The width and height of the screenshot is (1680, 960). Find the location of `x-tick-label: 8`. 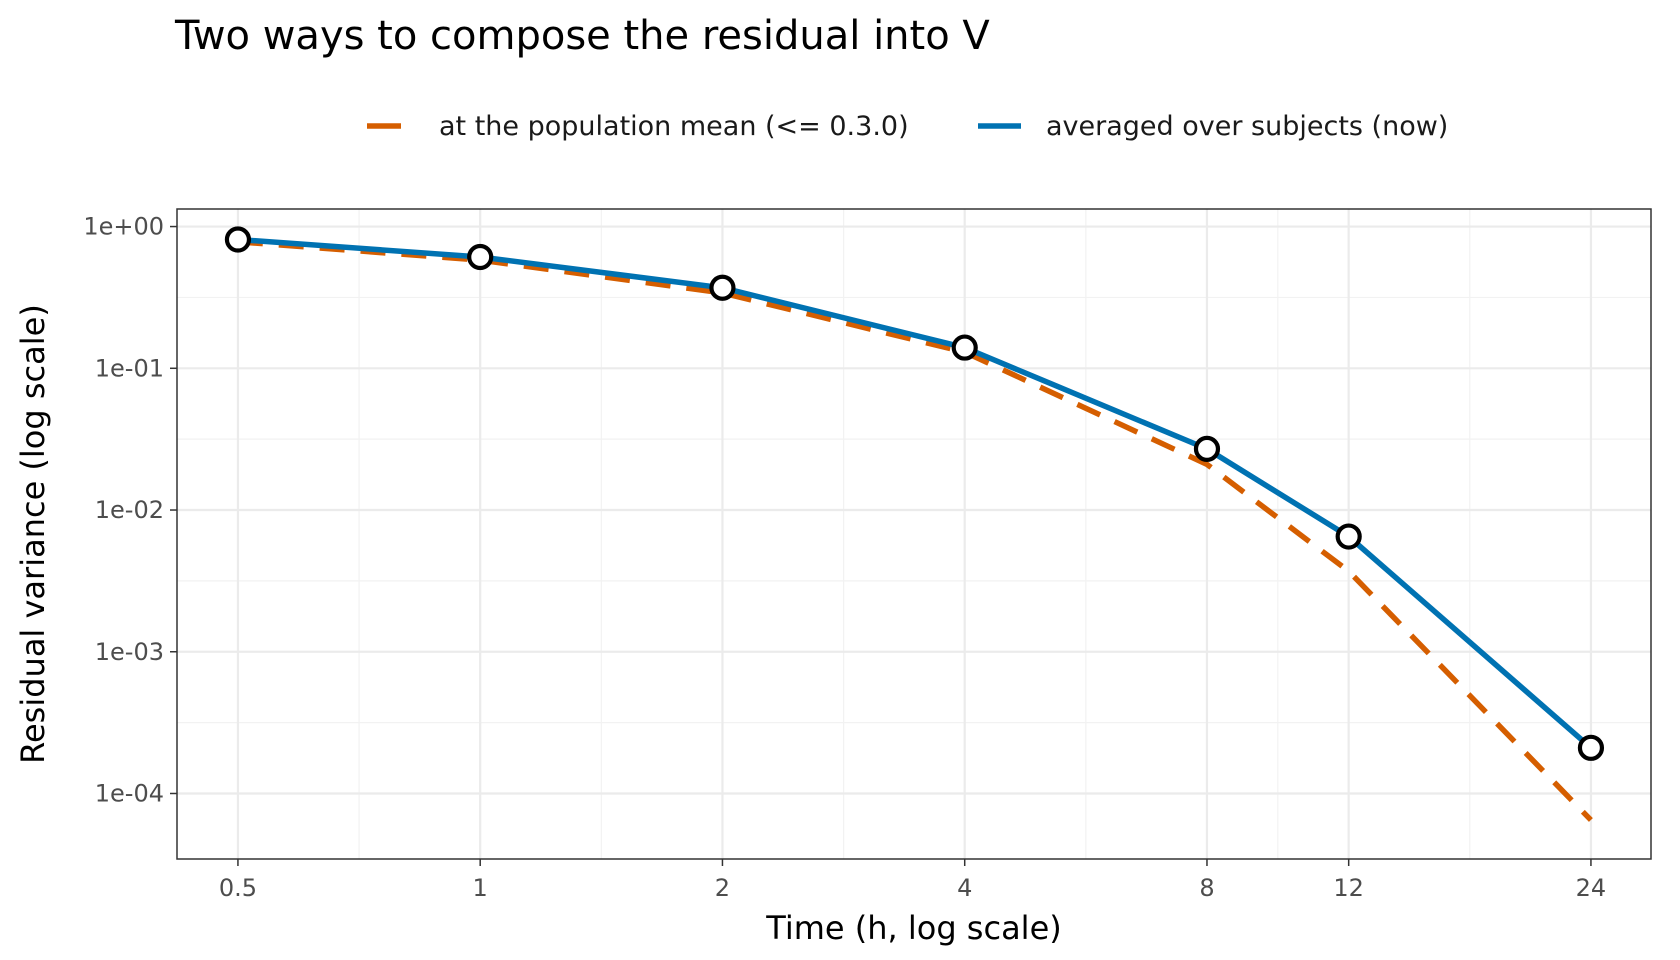

x-tick-label: 8 is located at coordinates (1206, 888).